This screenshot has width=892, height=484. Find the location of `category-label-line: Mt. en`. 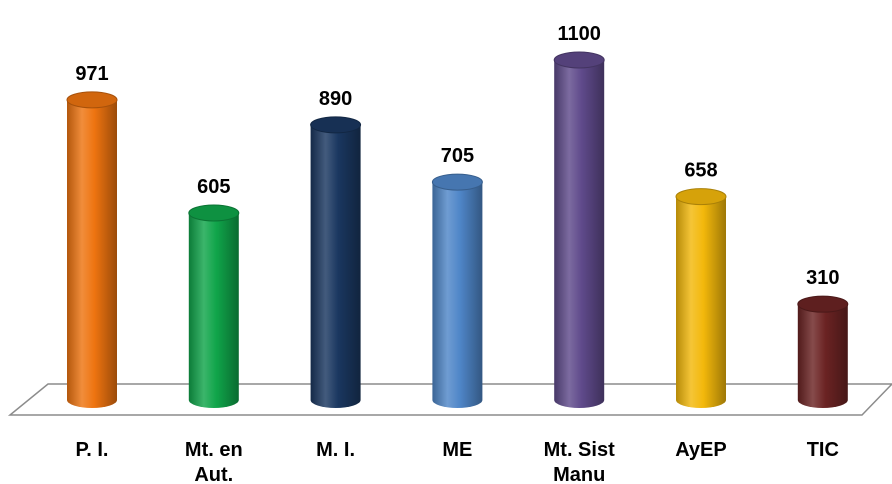

category-label-line: Mt. en is located at coordinates (214, 450).